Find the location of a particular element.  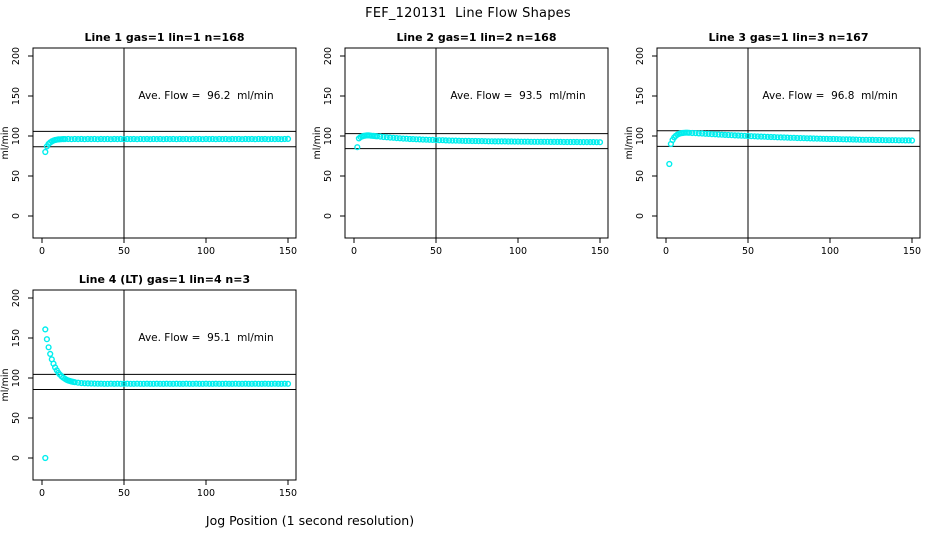

y-tick-label: 100 is located at coordinates (16, 136).